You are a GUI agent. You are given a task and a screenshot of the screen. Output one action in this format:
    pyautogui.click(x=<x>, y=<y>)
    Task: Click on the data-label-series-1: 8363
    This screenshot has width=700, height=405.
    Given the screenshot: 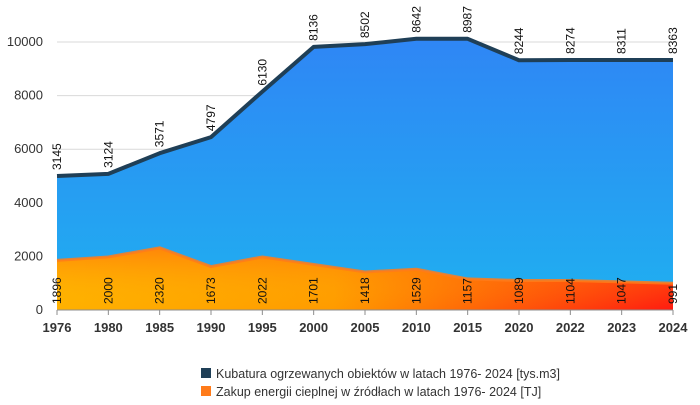 What is the action you would take?
    pyautogui.click(x=673, y=40)
    